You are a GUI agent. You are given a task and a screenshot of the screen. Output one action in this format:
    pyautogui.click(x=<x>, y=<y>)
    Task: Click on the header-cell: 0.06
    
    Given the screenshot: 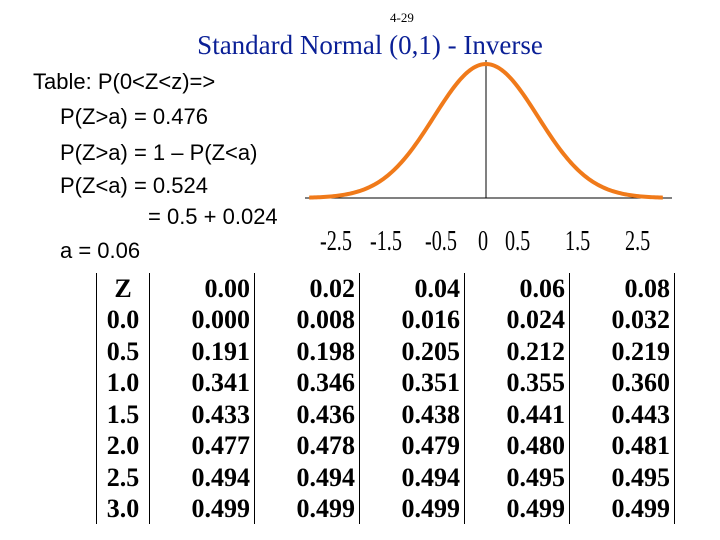 What is the action you would take?
    pyautogui.click(x=517, y=288)
    